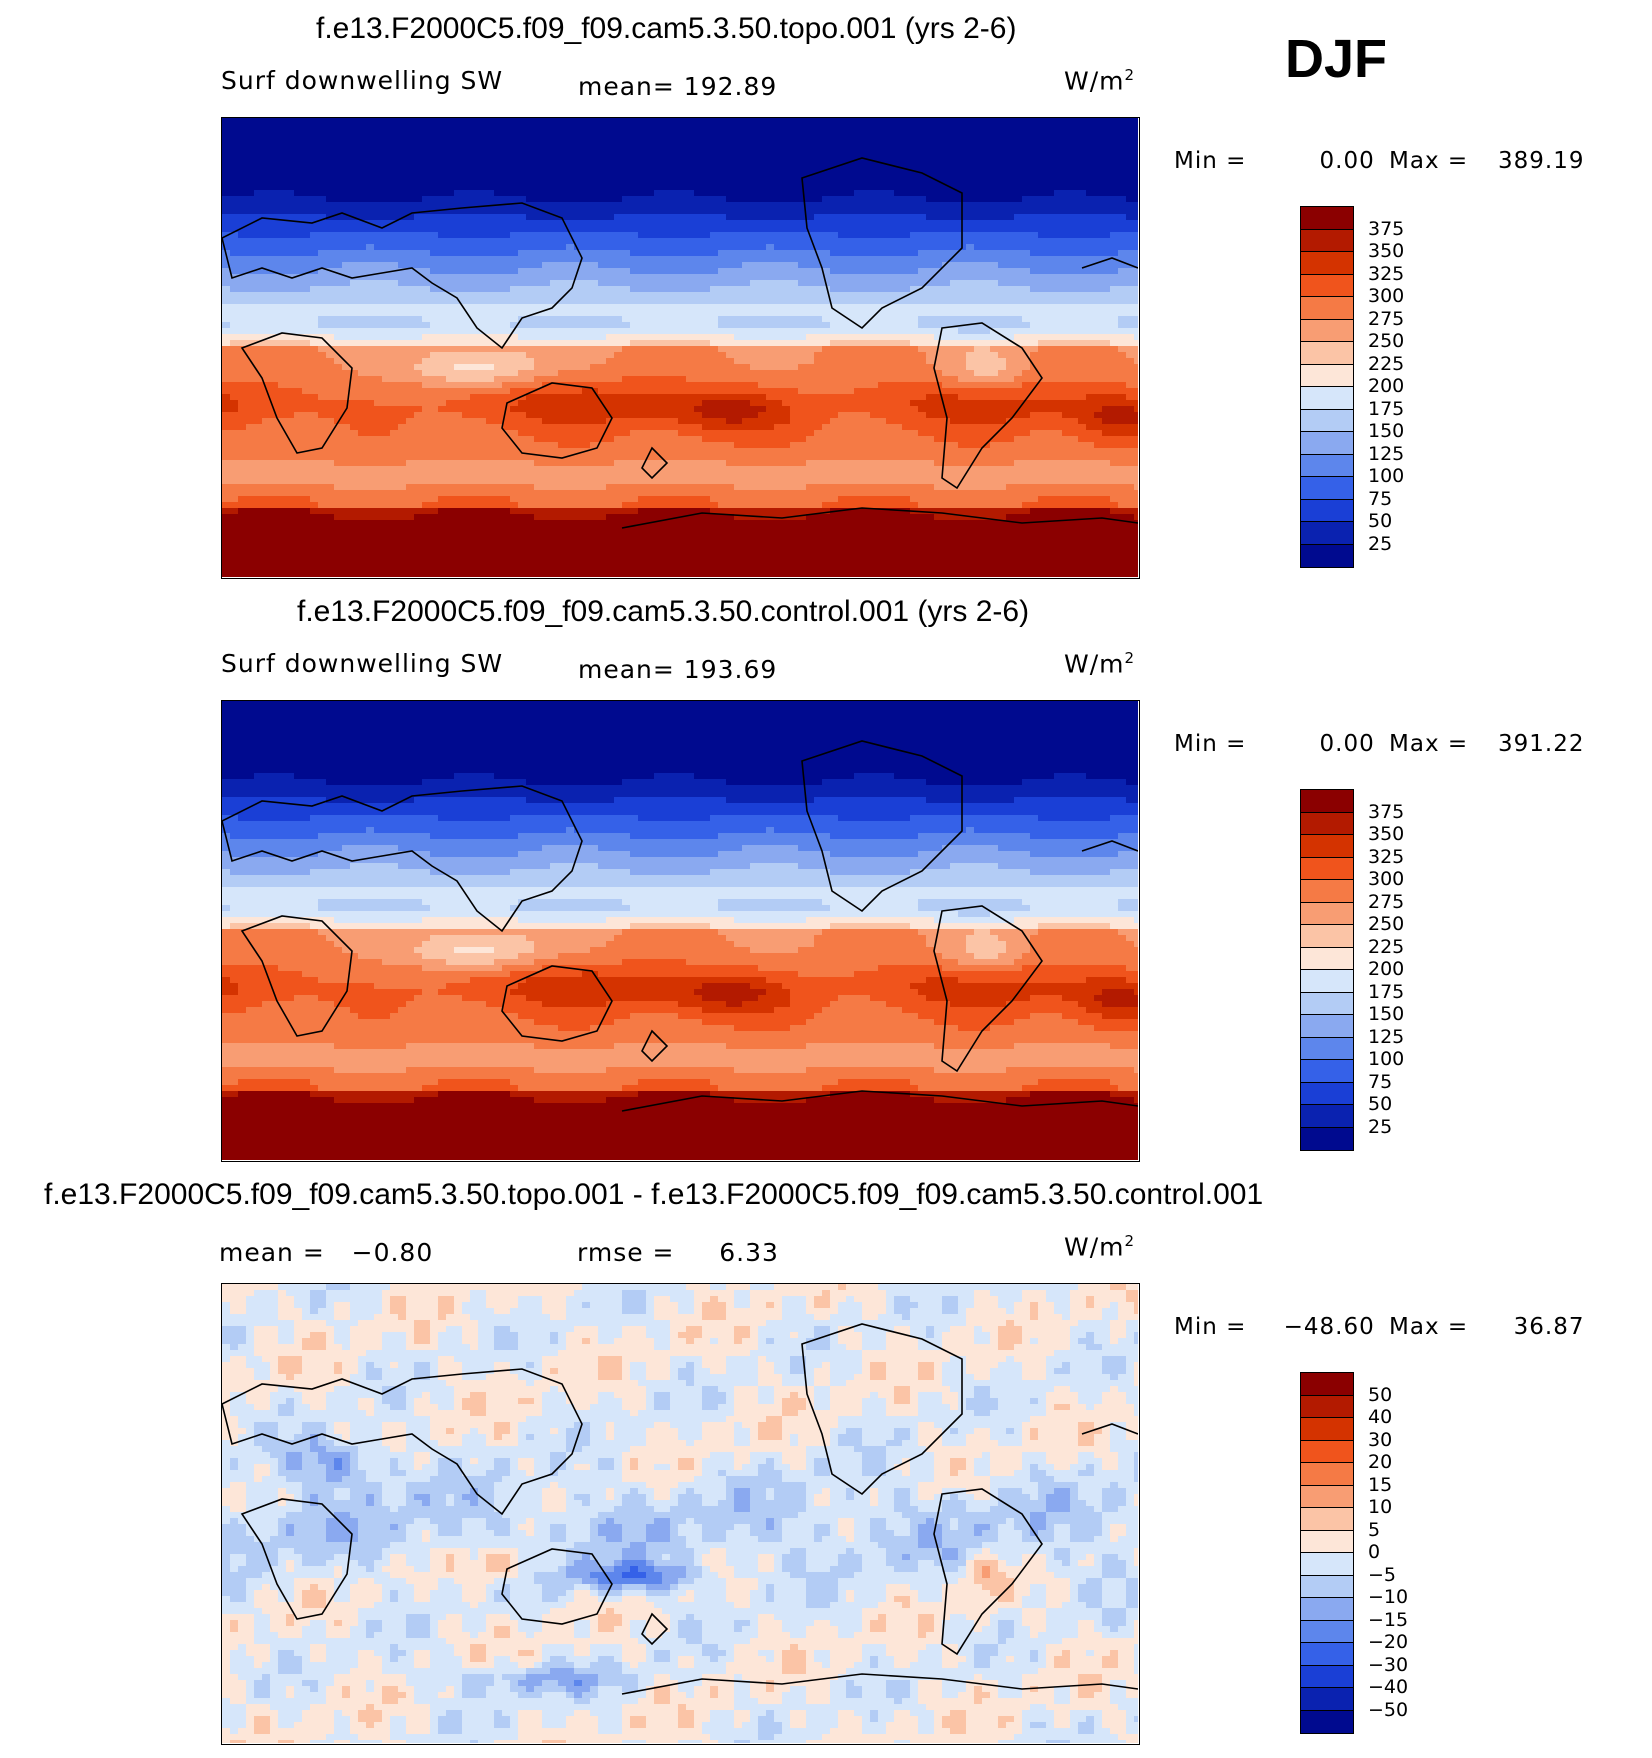 This screenshot has height=1758, width=1652. Describe the element at coordinates (1386, 924) in the screenshot. I see `colorbar-tick-label: 250` at that location.